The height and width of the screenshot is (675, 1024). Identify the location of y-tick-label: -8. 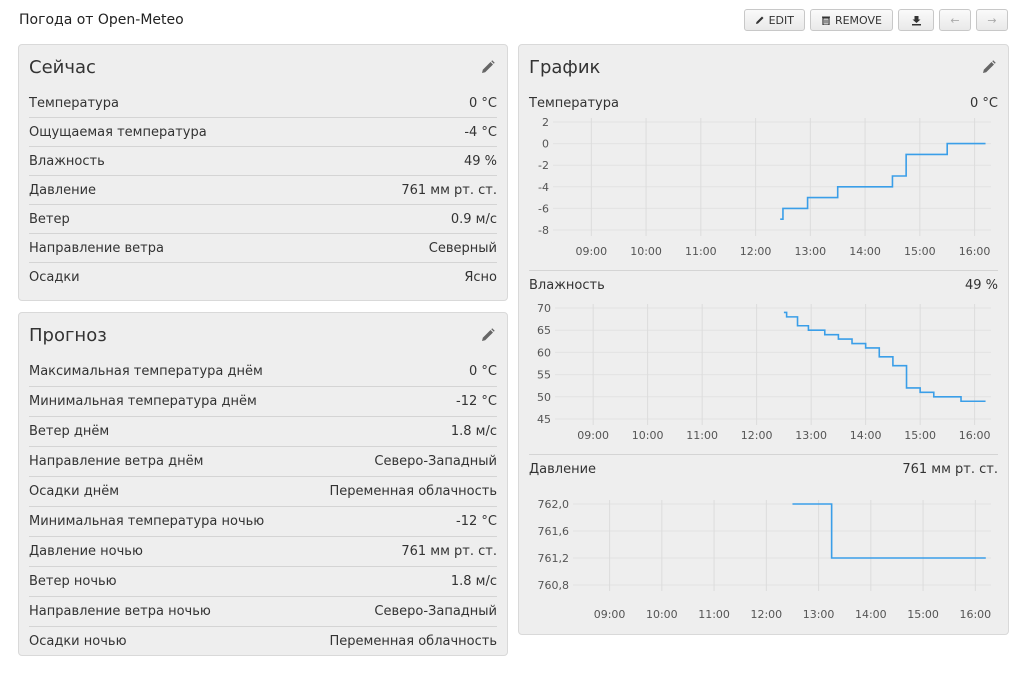
(543, 230).